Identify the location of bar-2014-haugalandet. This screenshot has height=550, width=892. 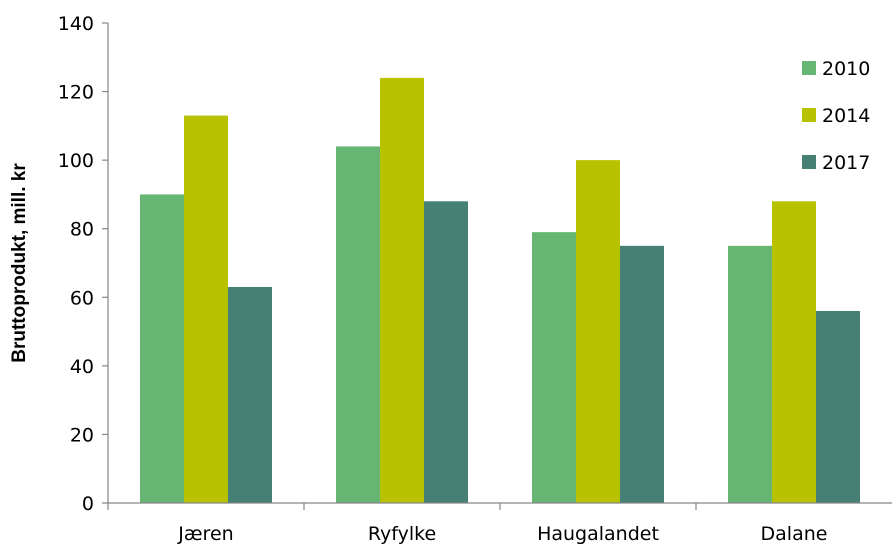
(598, 331).